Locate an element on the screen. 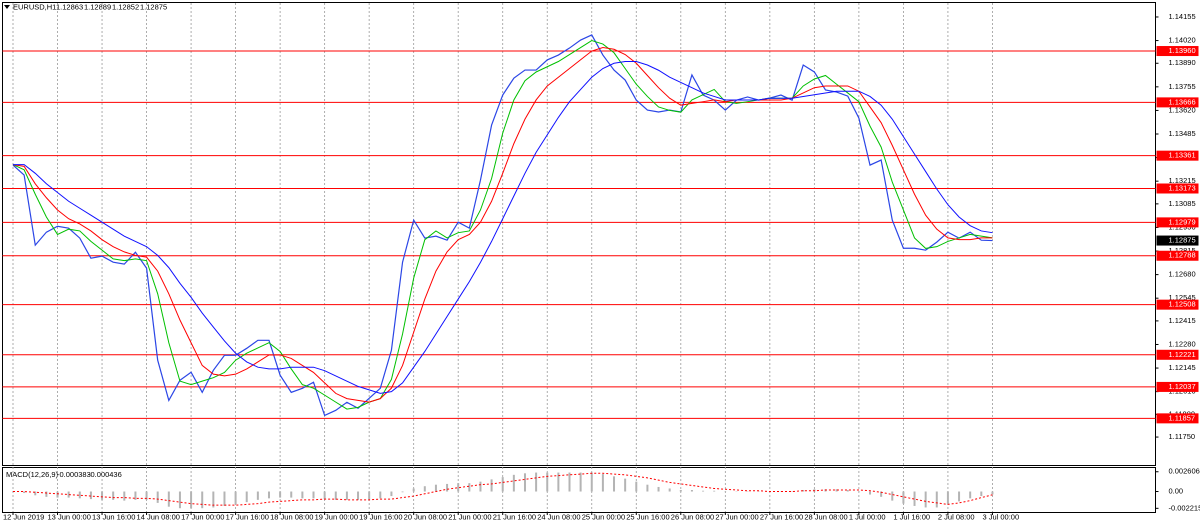 The width and height of the screenshot is (1200, 523). last-price-label: 1.12875 is located at coordinates (1182, 240).